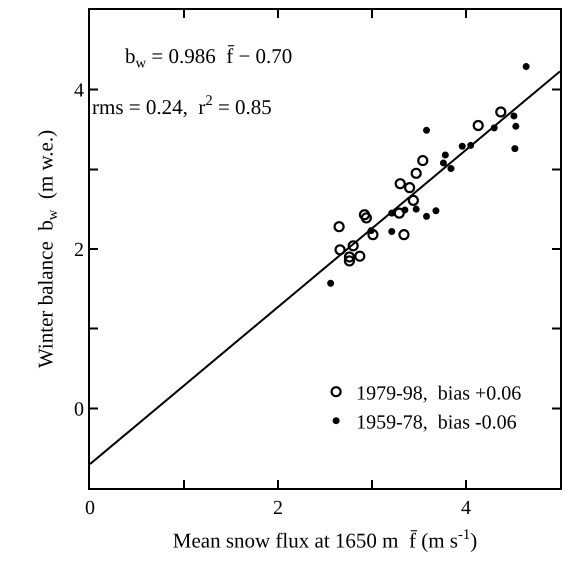 The width and height of the screenshot is (568, 568). What do you see at coordinates (79, 409) in the screenshot?
I see `y-tick-label: 0` at bounding box center [79, 409].